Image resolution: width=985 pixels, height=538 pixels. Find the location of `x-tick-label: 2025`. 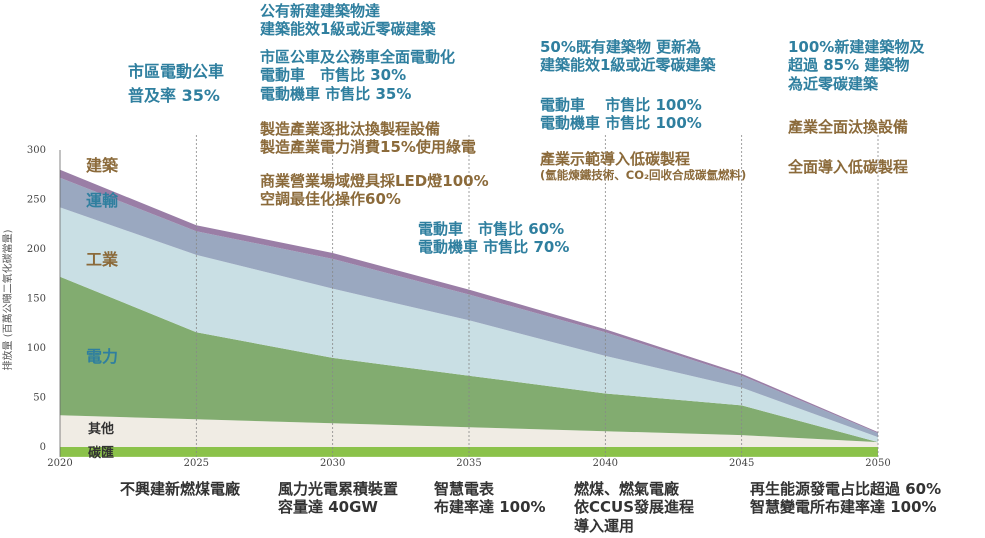

x-tick-label: 2025 is located at coordinates (196, 463).